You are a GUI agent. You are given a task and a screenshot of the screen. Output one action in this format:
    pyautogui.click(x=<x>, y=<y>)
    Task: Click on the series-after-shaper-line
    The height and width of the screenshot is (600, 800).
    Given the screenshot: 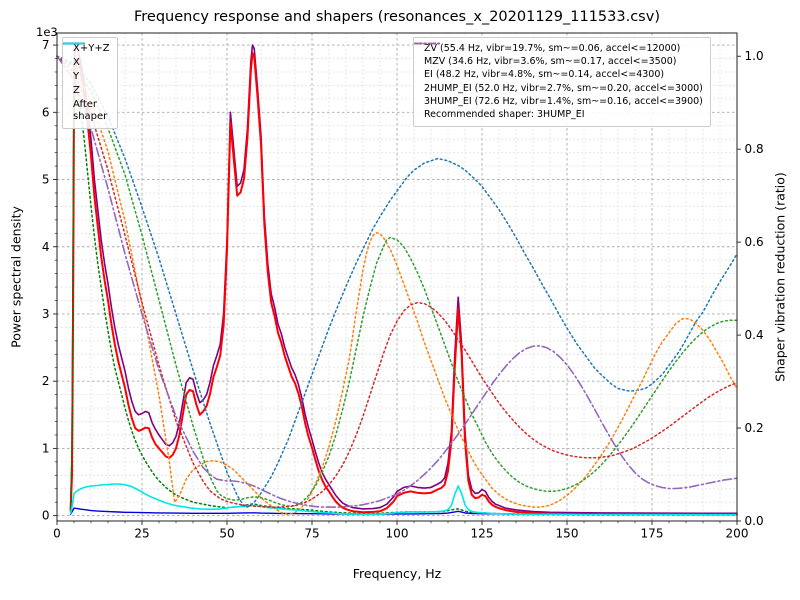 What is the action you would take?
    pyautogui.click(x=403, y=499)
    